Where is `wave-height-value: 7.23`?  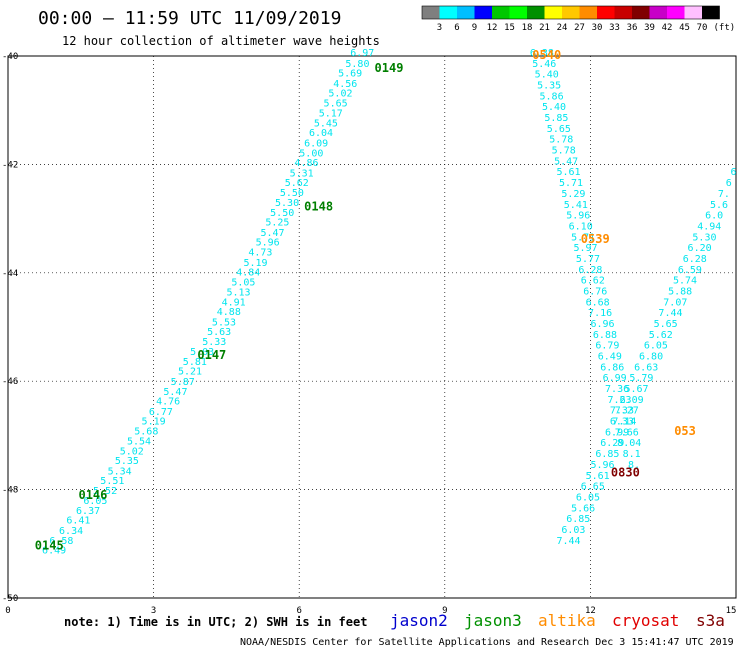
wave-height-value: 7.23 is located at coordinates (619, 400).